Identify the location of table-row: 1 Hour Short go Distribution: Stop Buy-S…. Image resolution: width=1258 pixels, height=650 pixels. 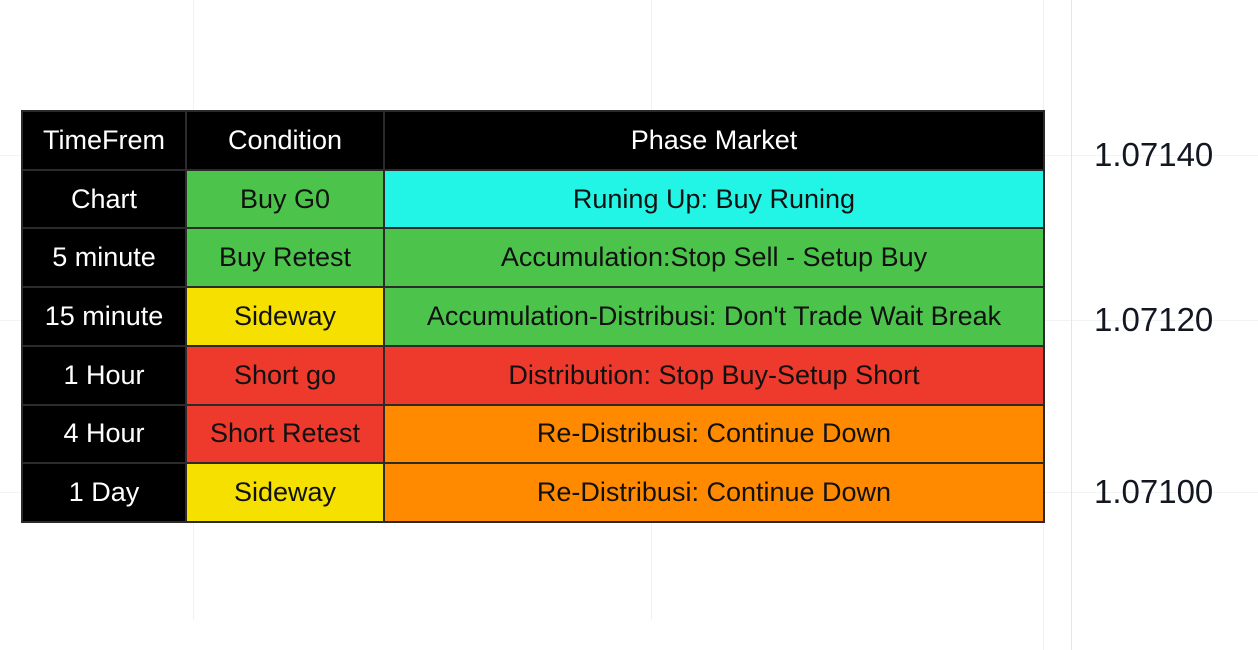
(533, 376).